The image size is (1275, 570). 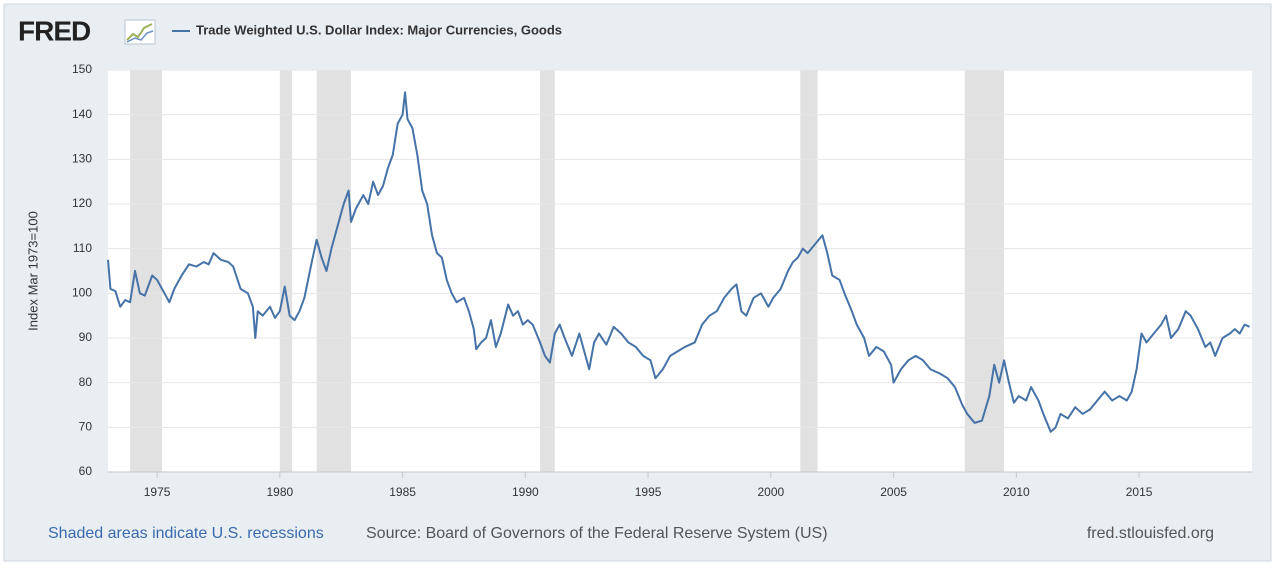 I want to click on y-axis-label: Index Mar 1973=100, so click(x=32, y=271).